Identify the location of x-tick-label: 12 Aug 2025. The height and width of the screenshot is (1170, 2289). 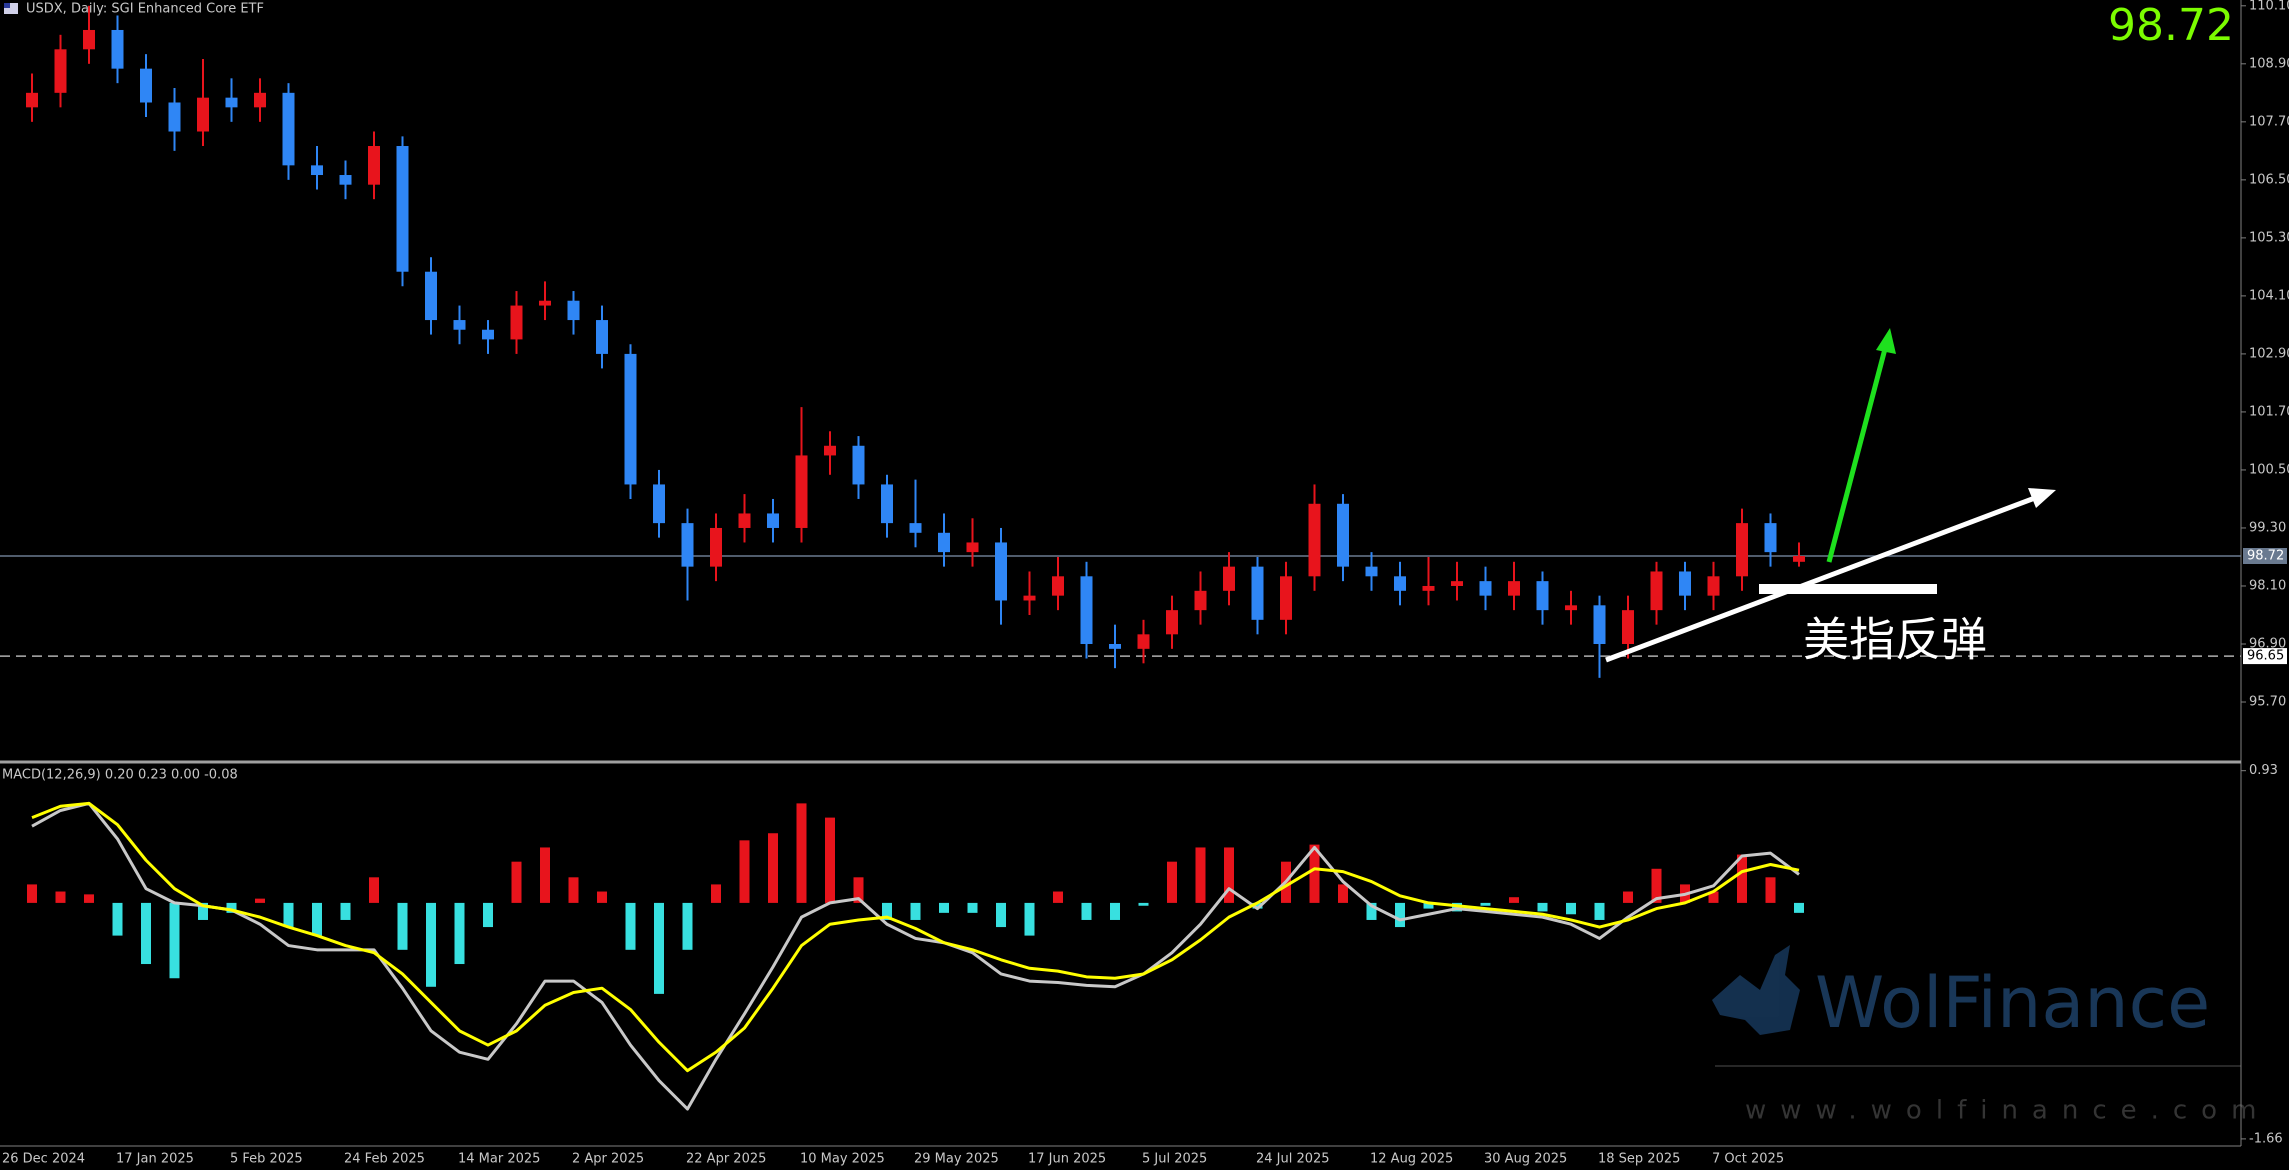
(1411, 1159).